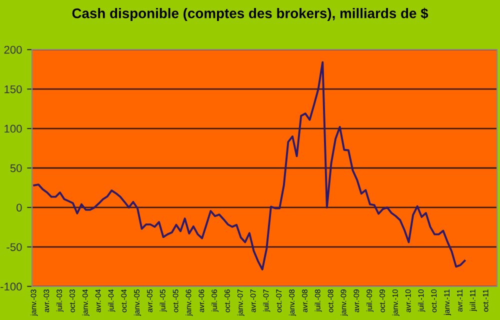 The image size is (500, 320). I want to click on y-tick-label: -100, so click(11, 286).